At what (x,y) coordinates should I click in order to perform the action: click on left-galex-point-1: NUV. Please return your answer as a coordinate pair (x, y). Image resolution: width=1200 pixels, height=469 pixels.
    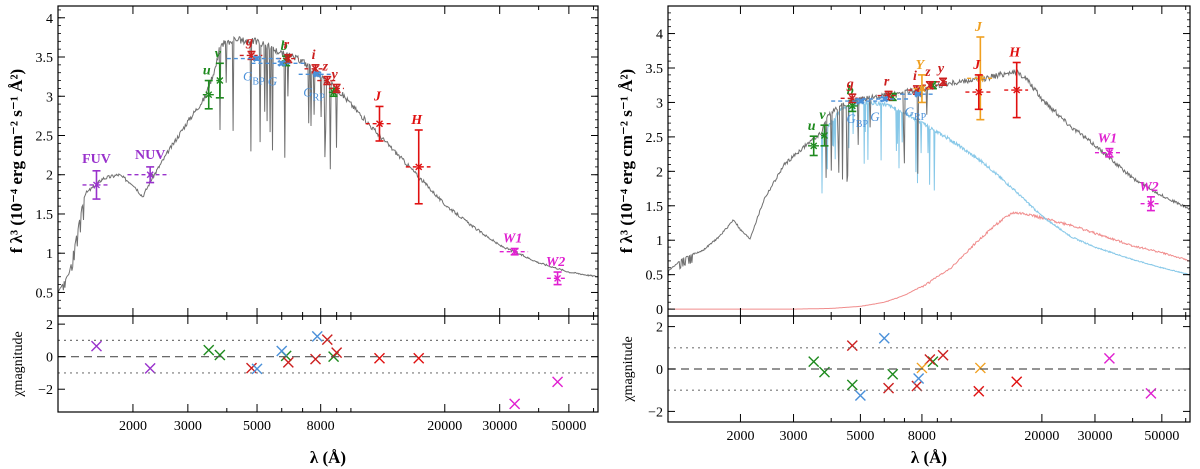
    Looking at the image, I should click on (148, 166).